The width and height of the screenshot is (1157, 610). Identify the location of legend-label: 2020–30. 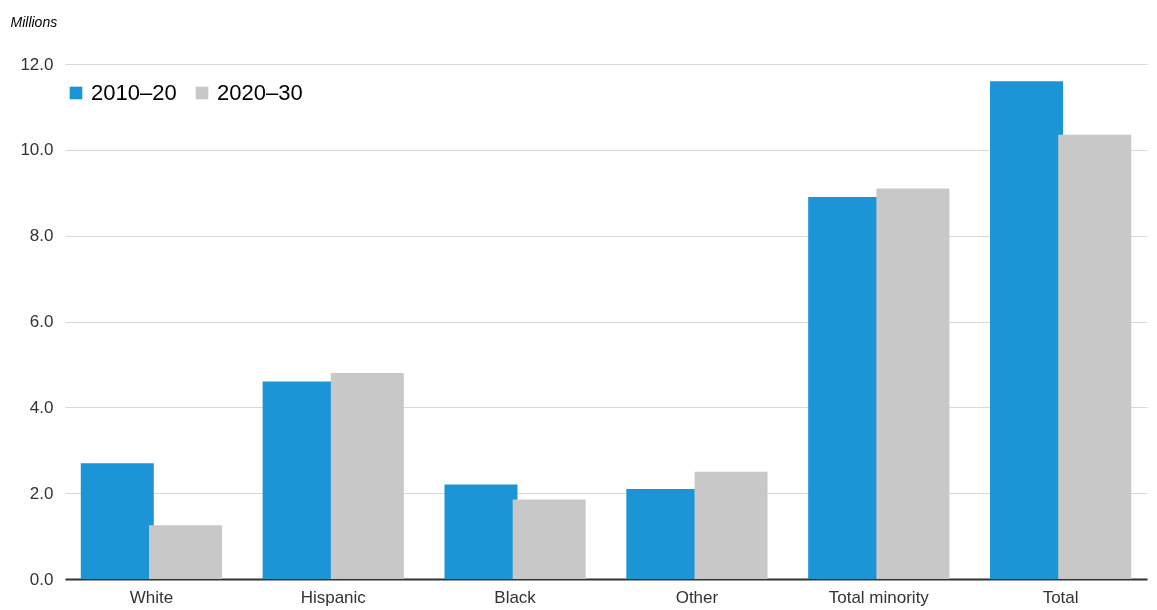
(260, 92).